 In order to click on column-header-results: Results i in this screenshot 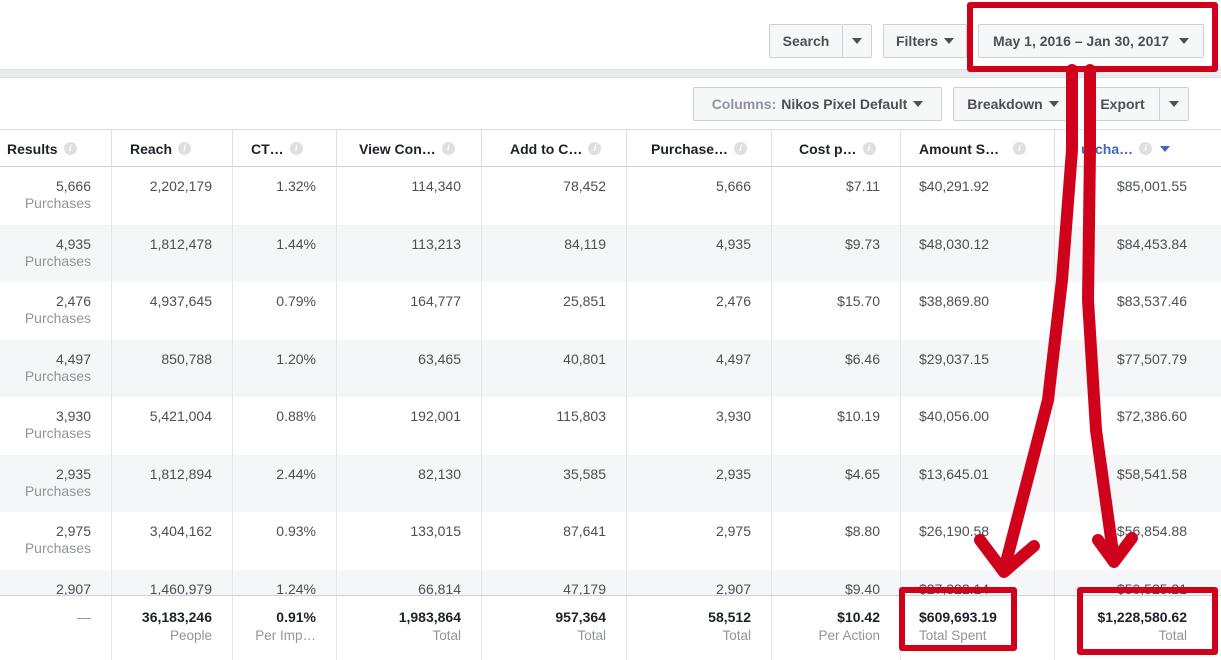, I will do `click(56, 148)`.